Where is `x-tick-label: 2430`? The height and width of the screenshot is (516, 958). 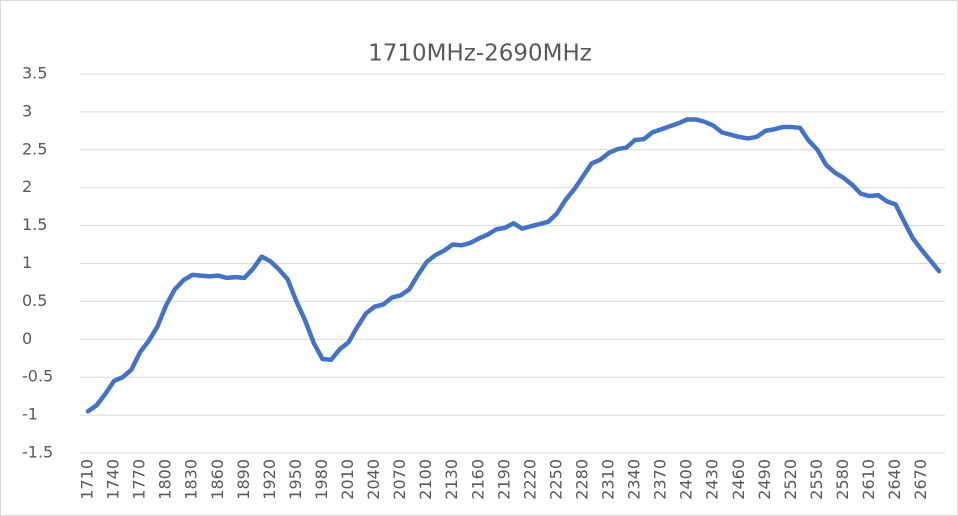
x-tick-label: 2430 is located at coordinates (712, 479).